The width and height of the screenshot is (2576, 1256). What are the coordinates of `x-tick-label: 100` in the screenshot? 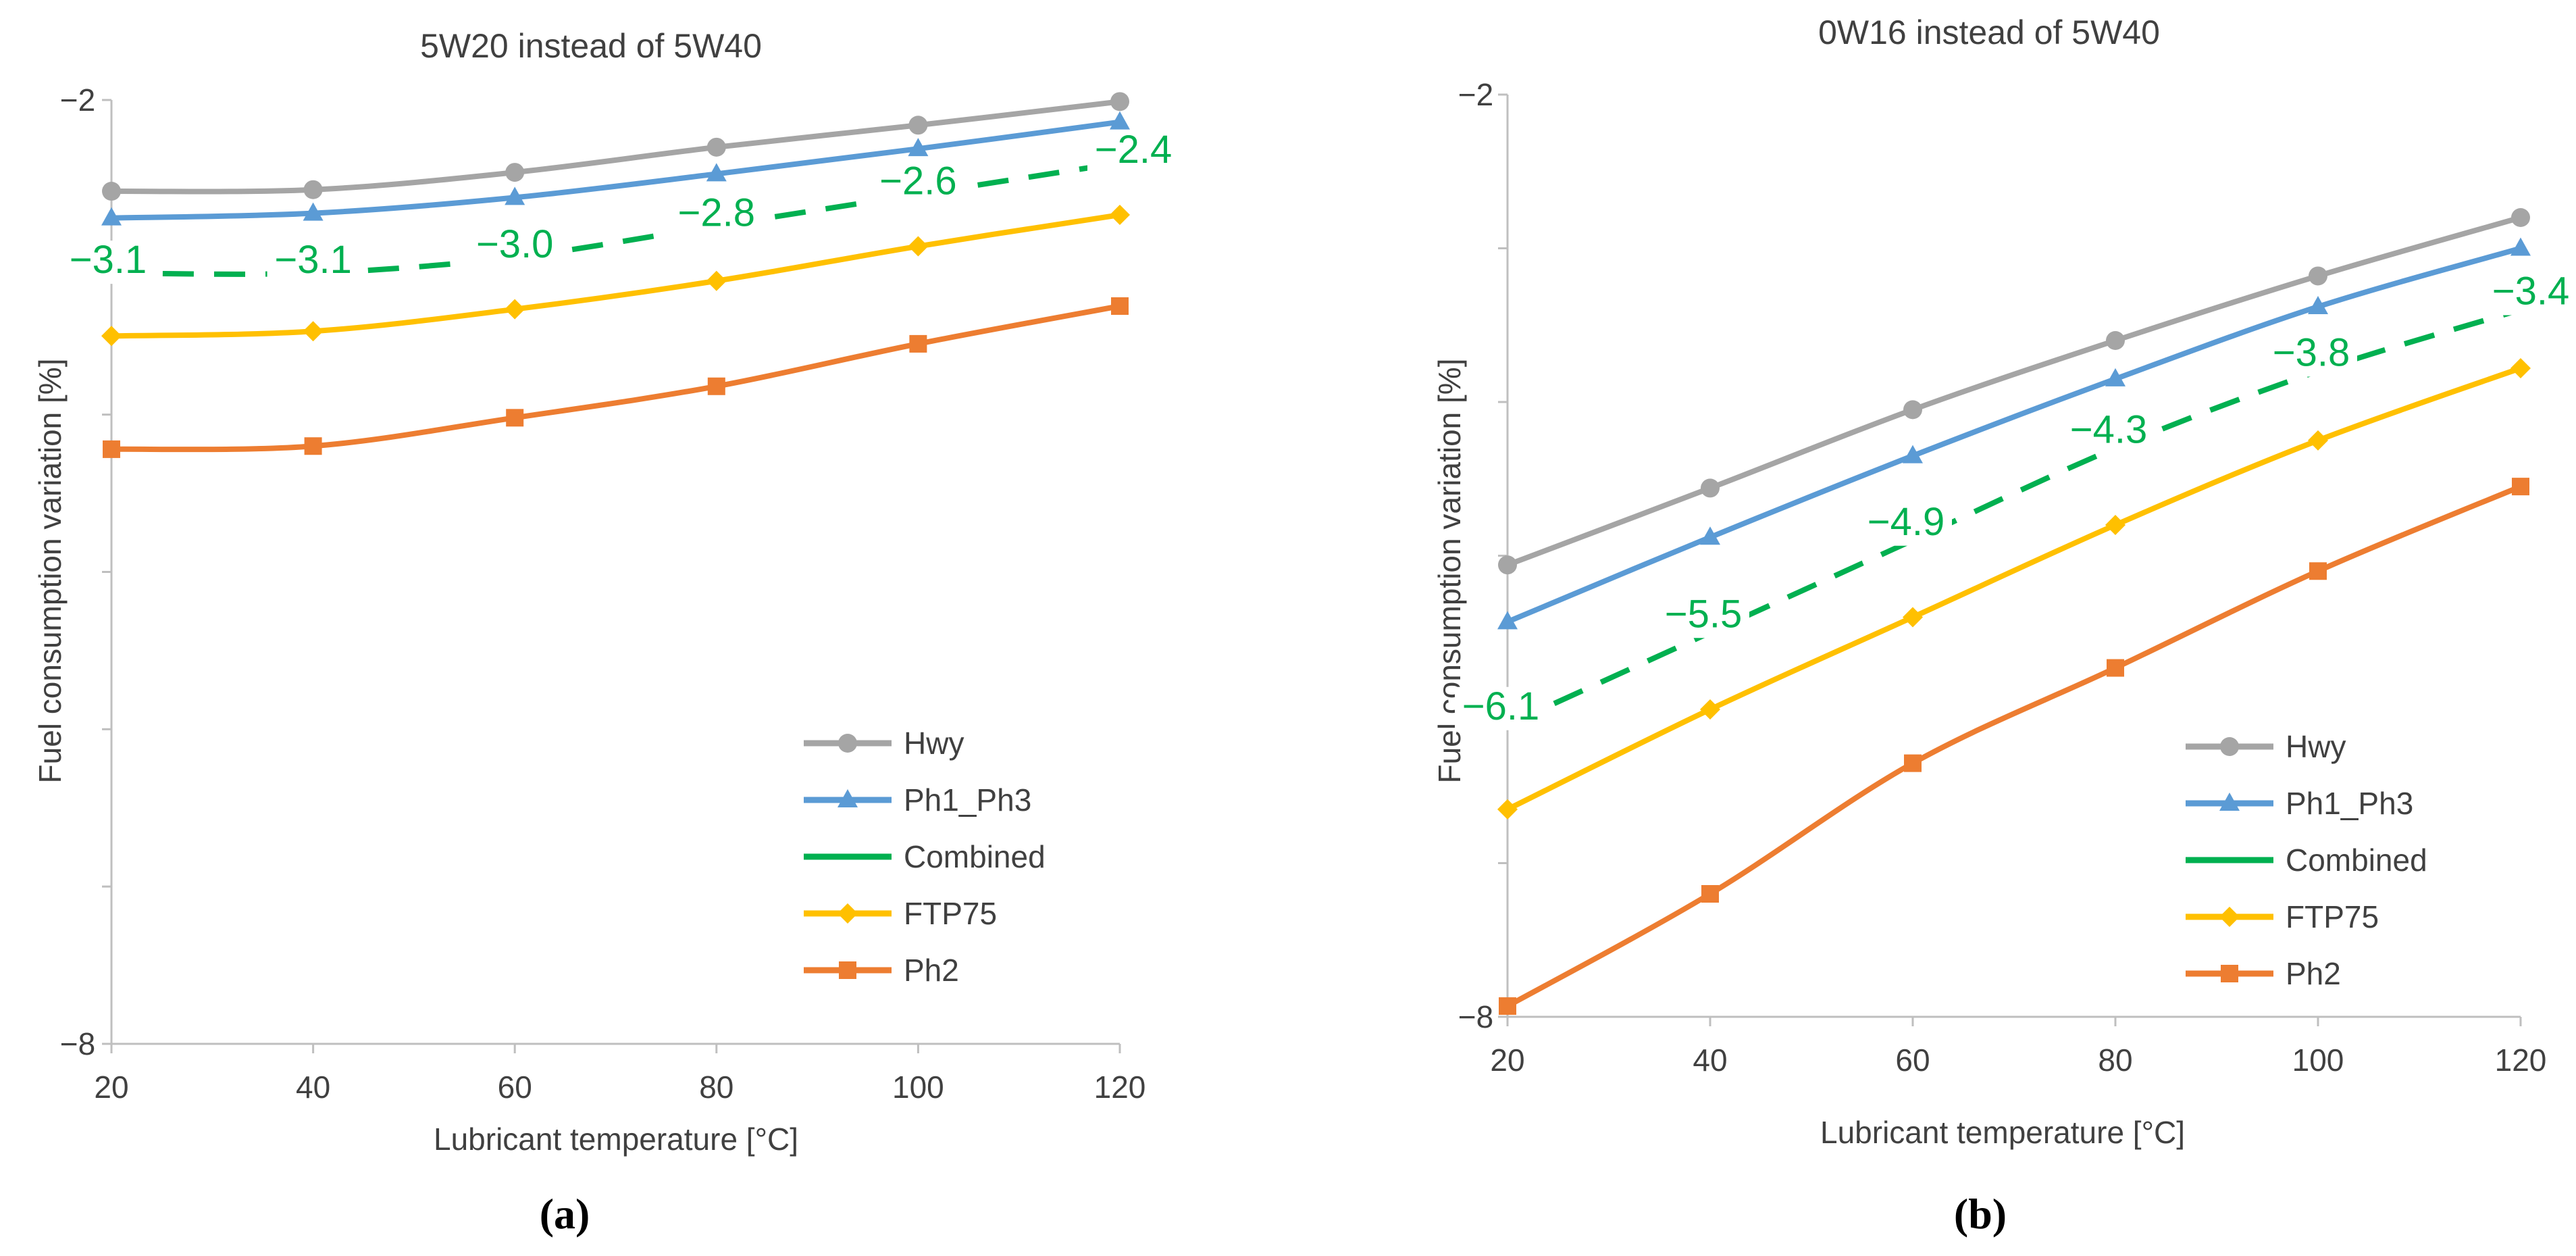 It's located at (2318, 1060).